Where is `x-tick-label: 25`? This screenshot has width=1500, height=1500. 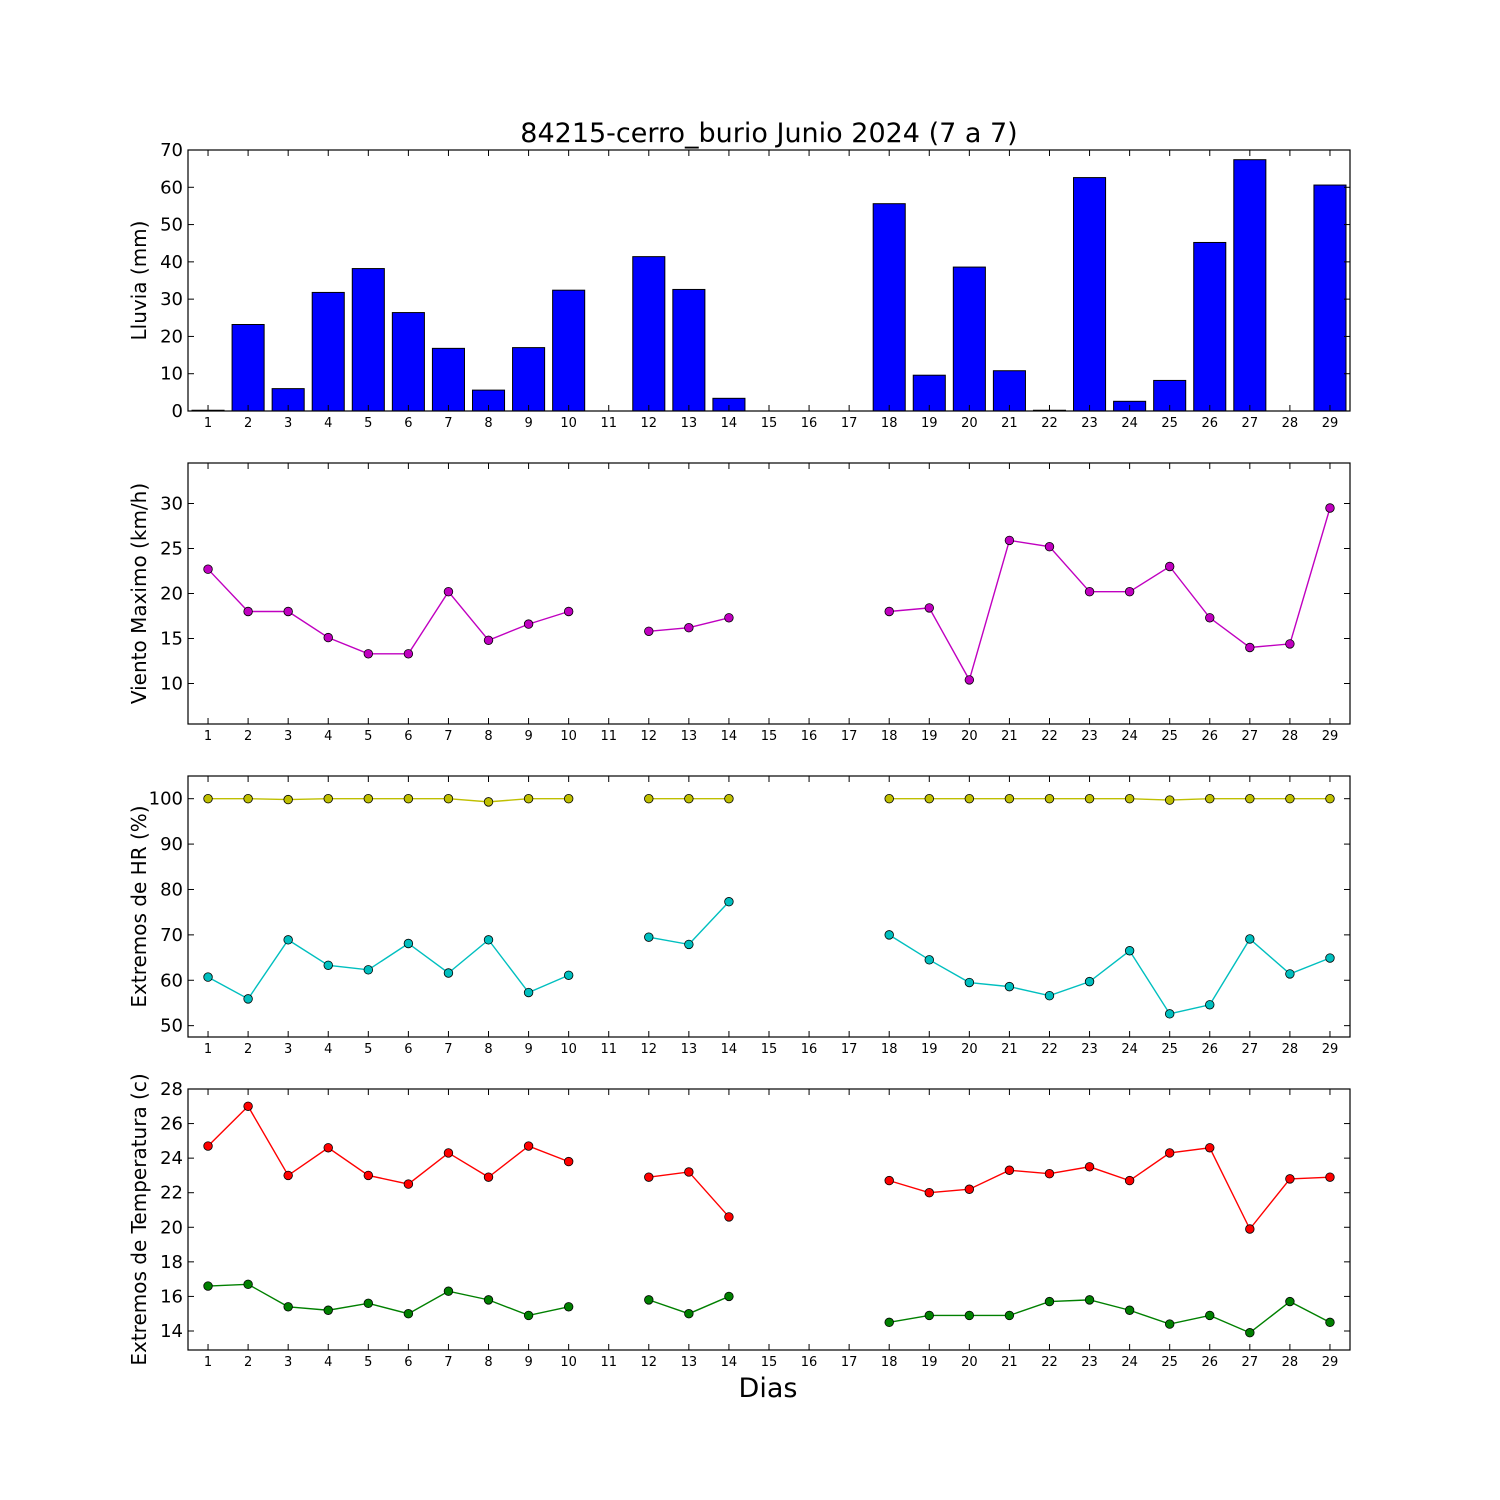
x-tick-label: 25 is located at coordinates (1169, 1362).